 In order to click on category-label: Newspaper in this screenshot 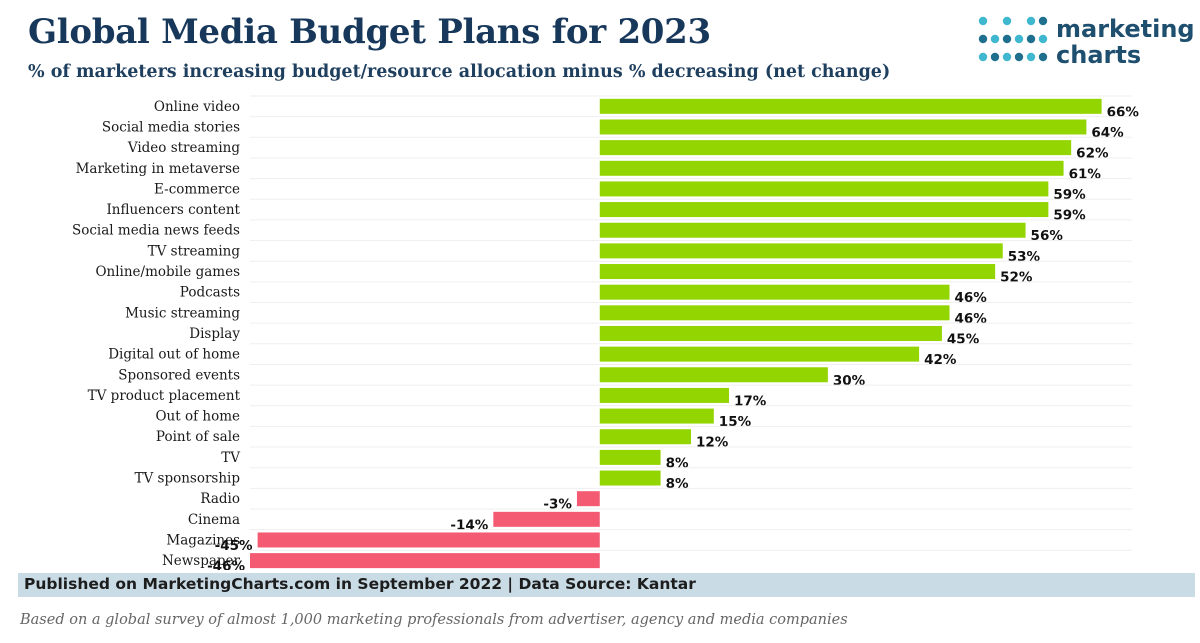, I will do `click(201, 561)`.